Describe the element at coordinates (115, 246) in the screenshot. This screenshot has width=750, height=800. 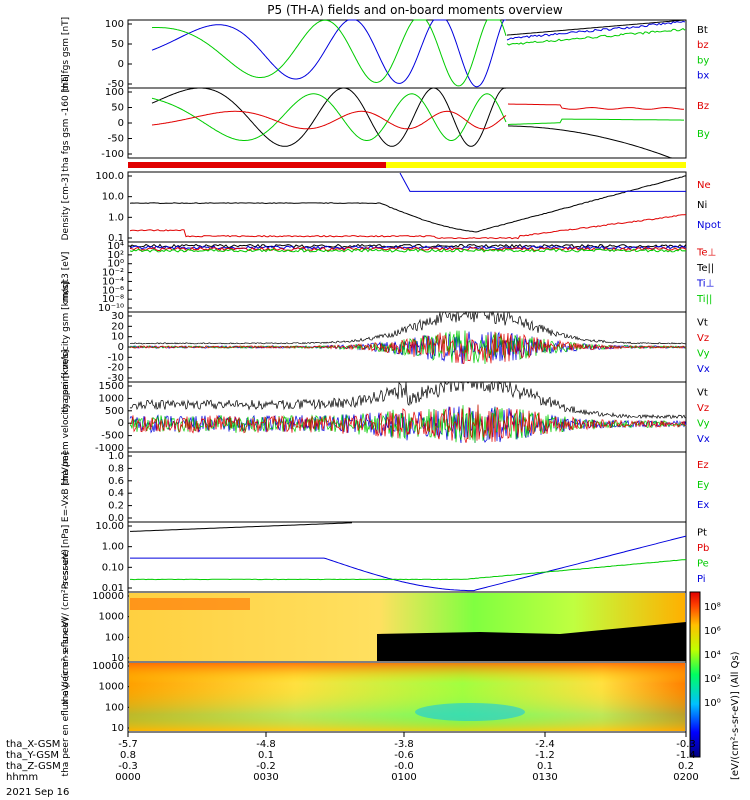
I see `y-tick-label: 10⁴` at that location.